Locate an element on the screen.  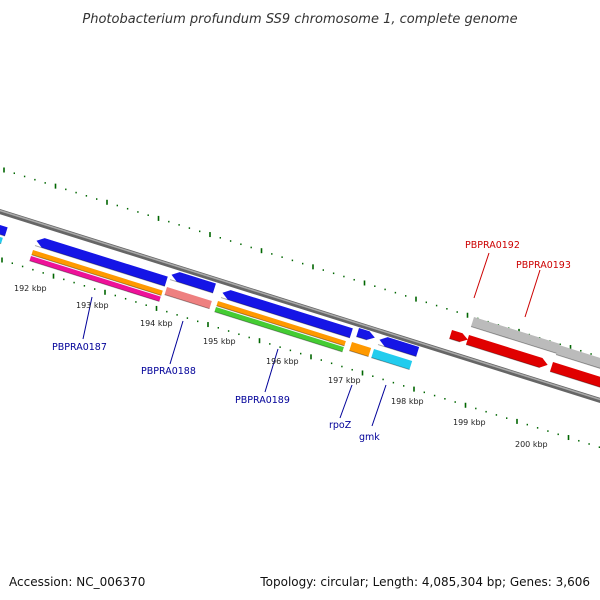
gene-PBPRA0189-body is located at coordinates (287, 314).